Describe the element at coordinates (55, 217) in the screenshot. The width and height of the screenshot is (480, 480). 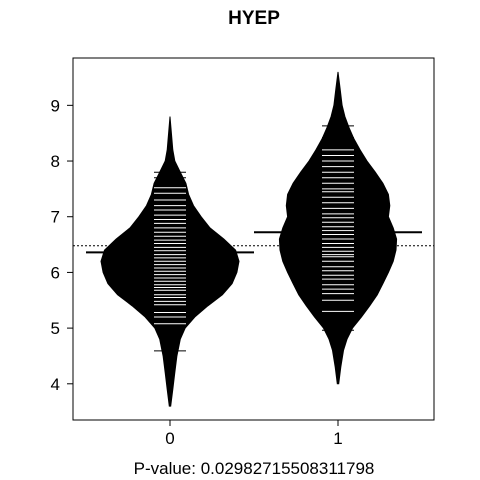
I see `y-tick-label: 7` at that location.